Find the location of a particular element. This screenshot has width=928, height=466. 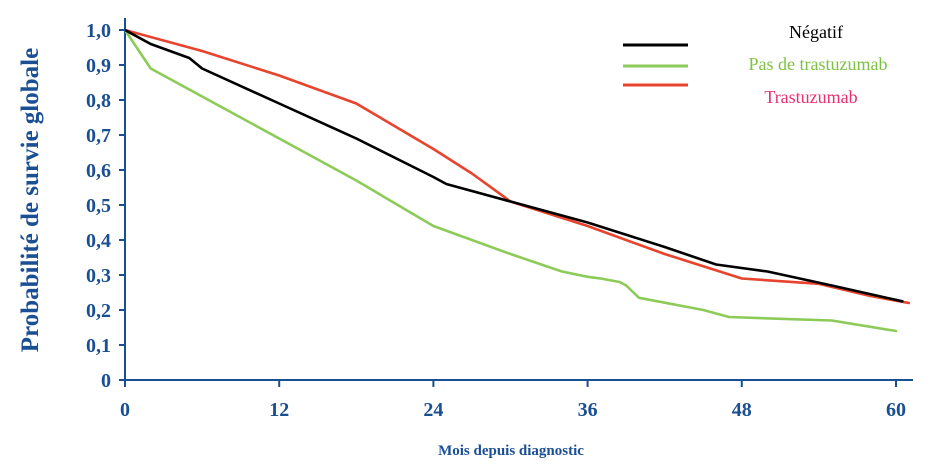

y-tick-label: 0,5 is located at coordinates (98, 206).